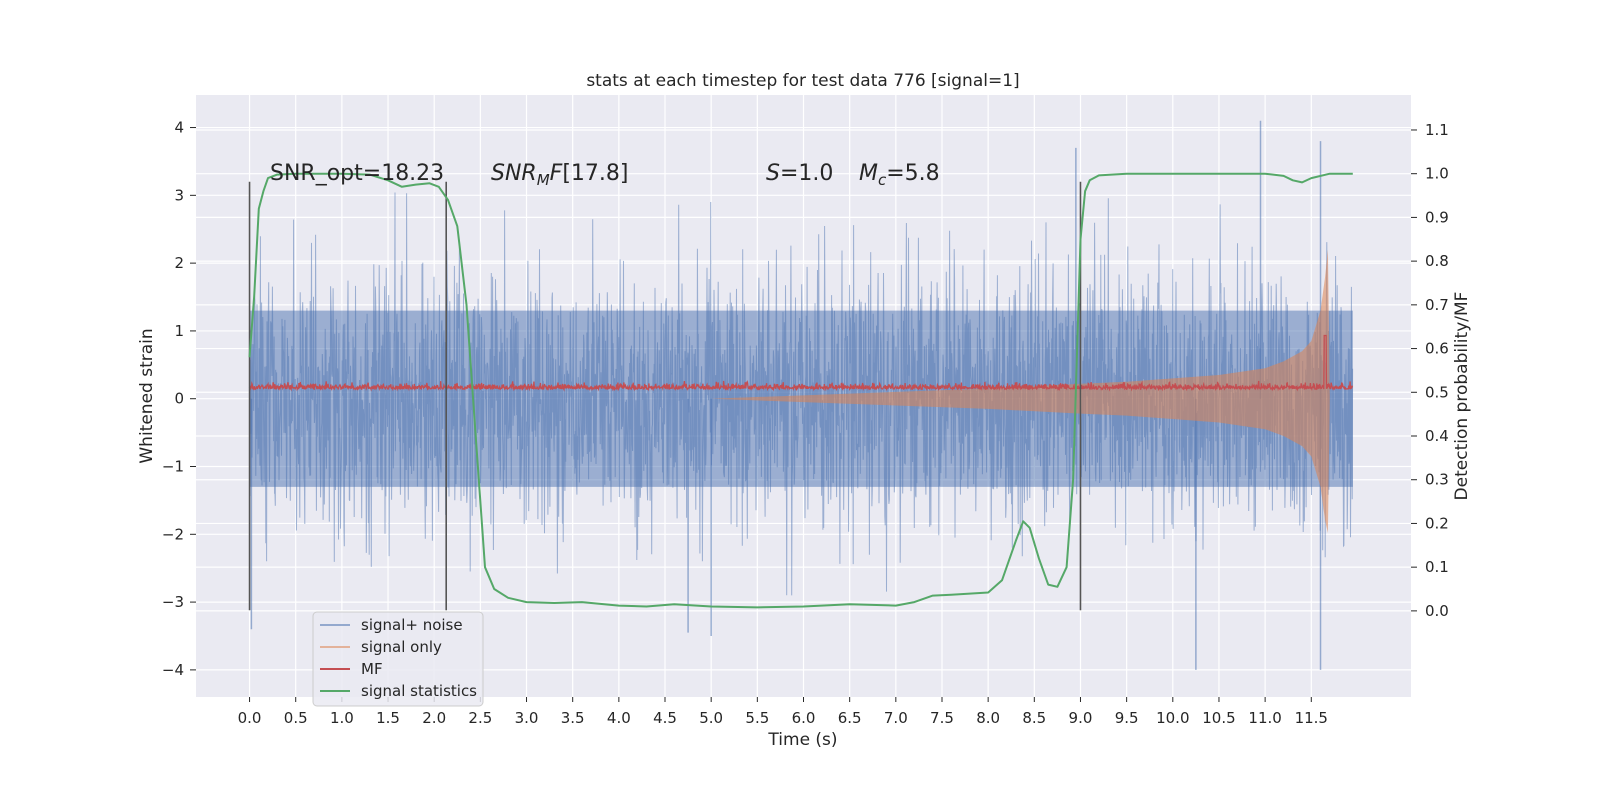 Image resolution: width=1600 pixels, height=800 pixels. What do you see at coordinates (1437, 174) in the screenshot?
I see `y2-tick-label: 1.0` at bounding box center [1437, 174].